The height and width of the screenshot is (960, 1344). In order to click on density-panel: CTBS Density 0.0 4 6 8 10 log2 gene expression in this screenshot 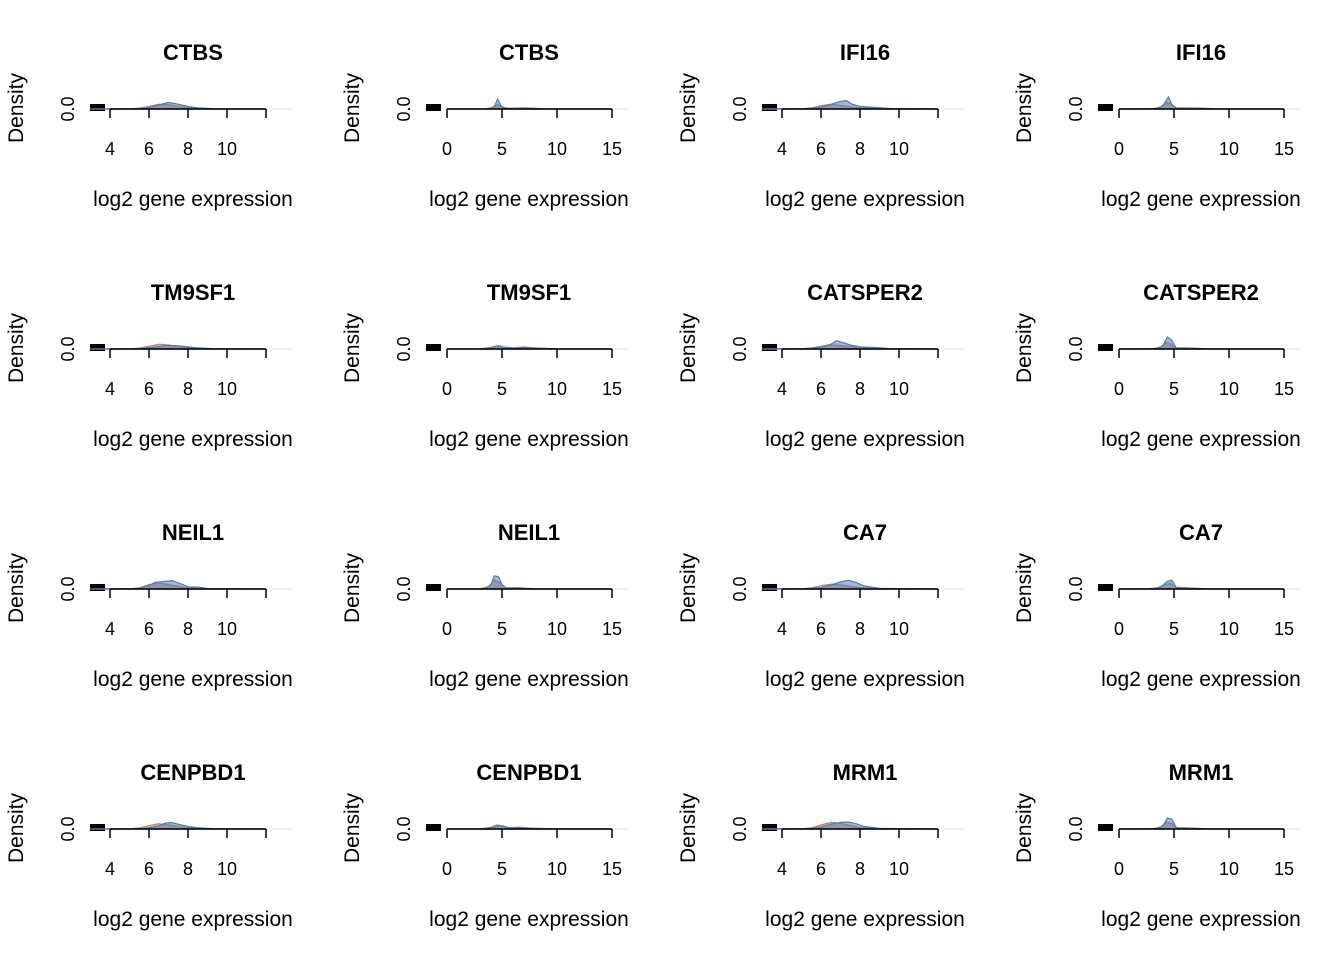, I will do `click(168, 120)`.